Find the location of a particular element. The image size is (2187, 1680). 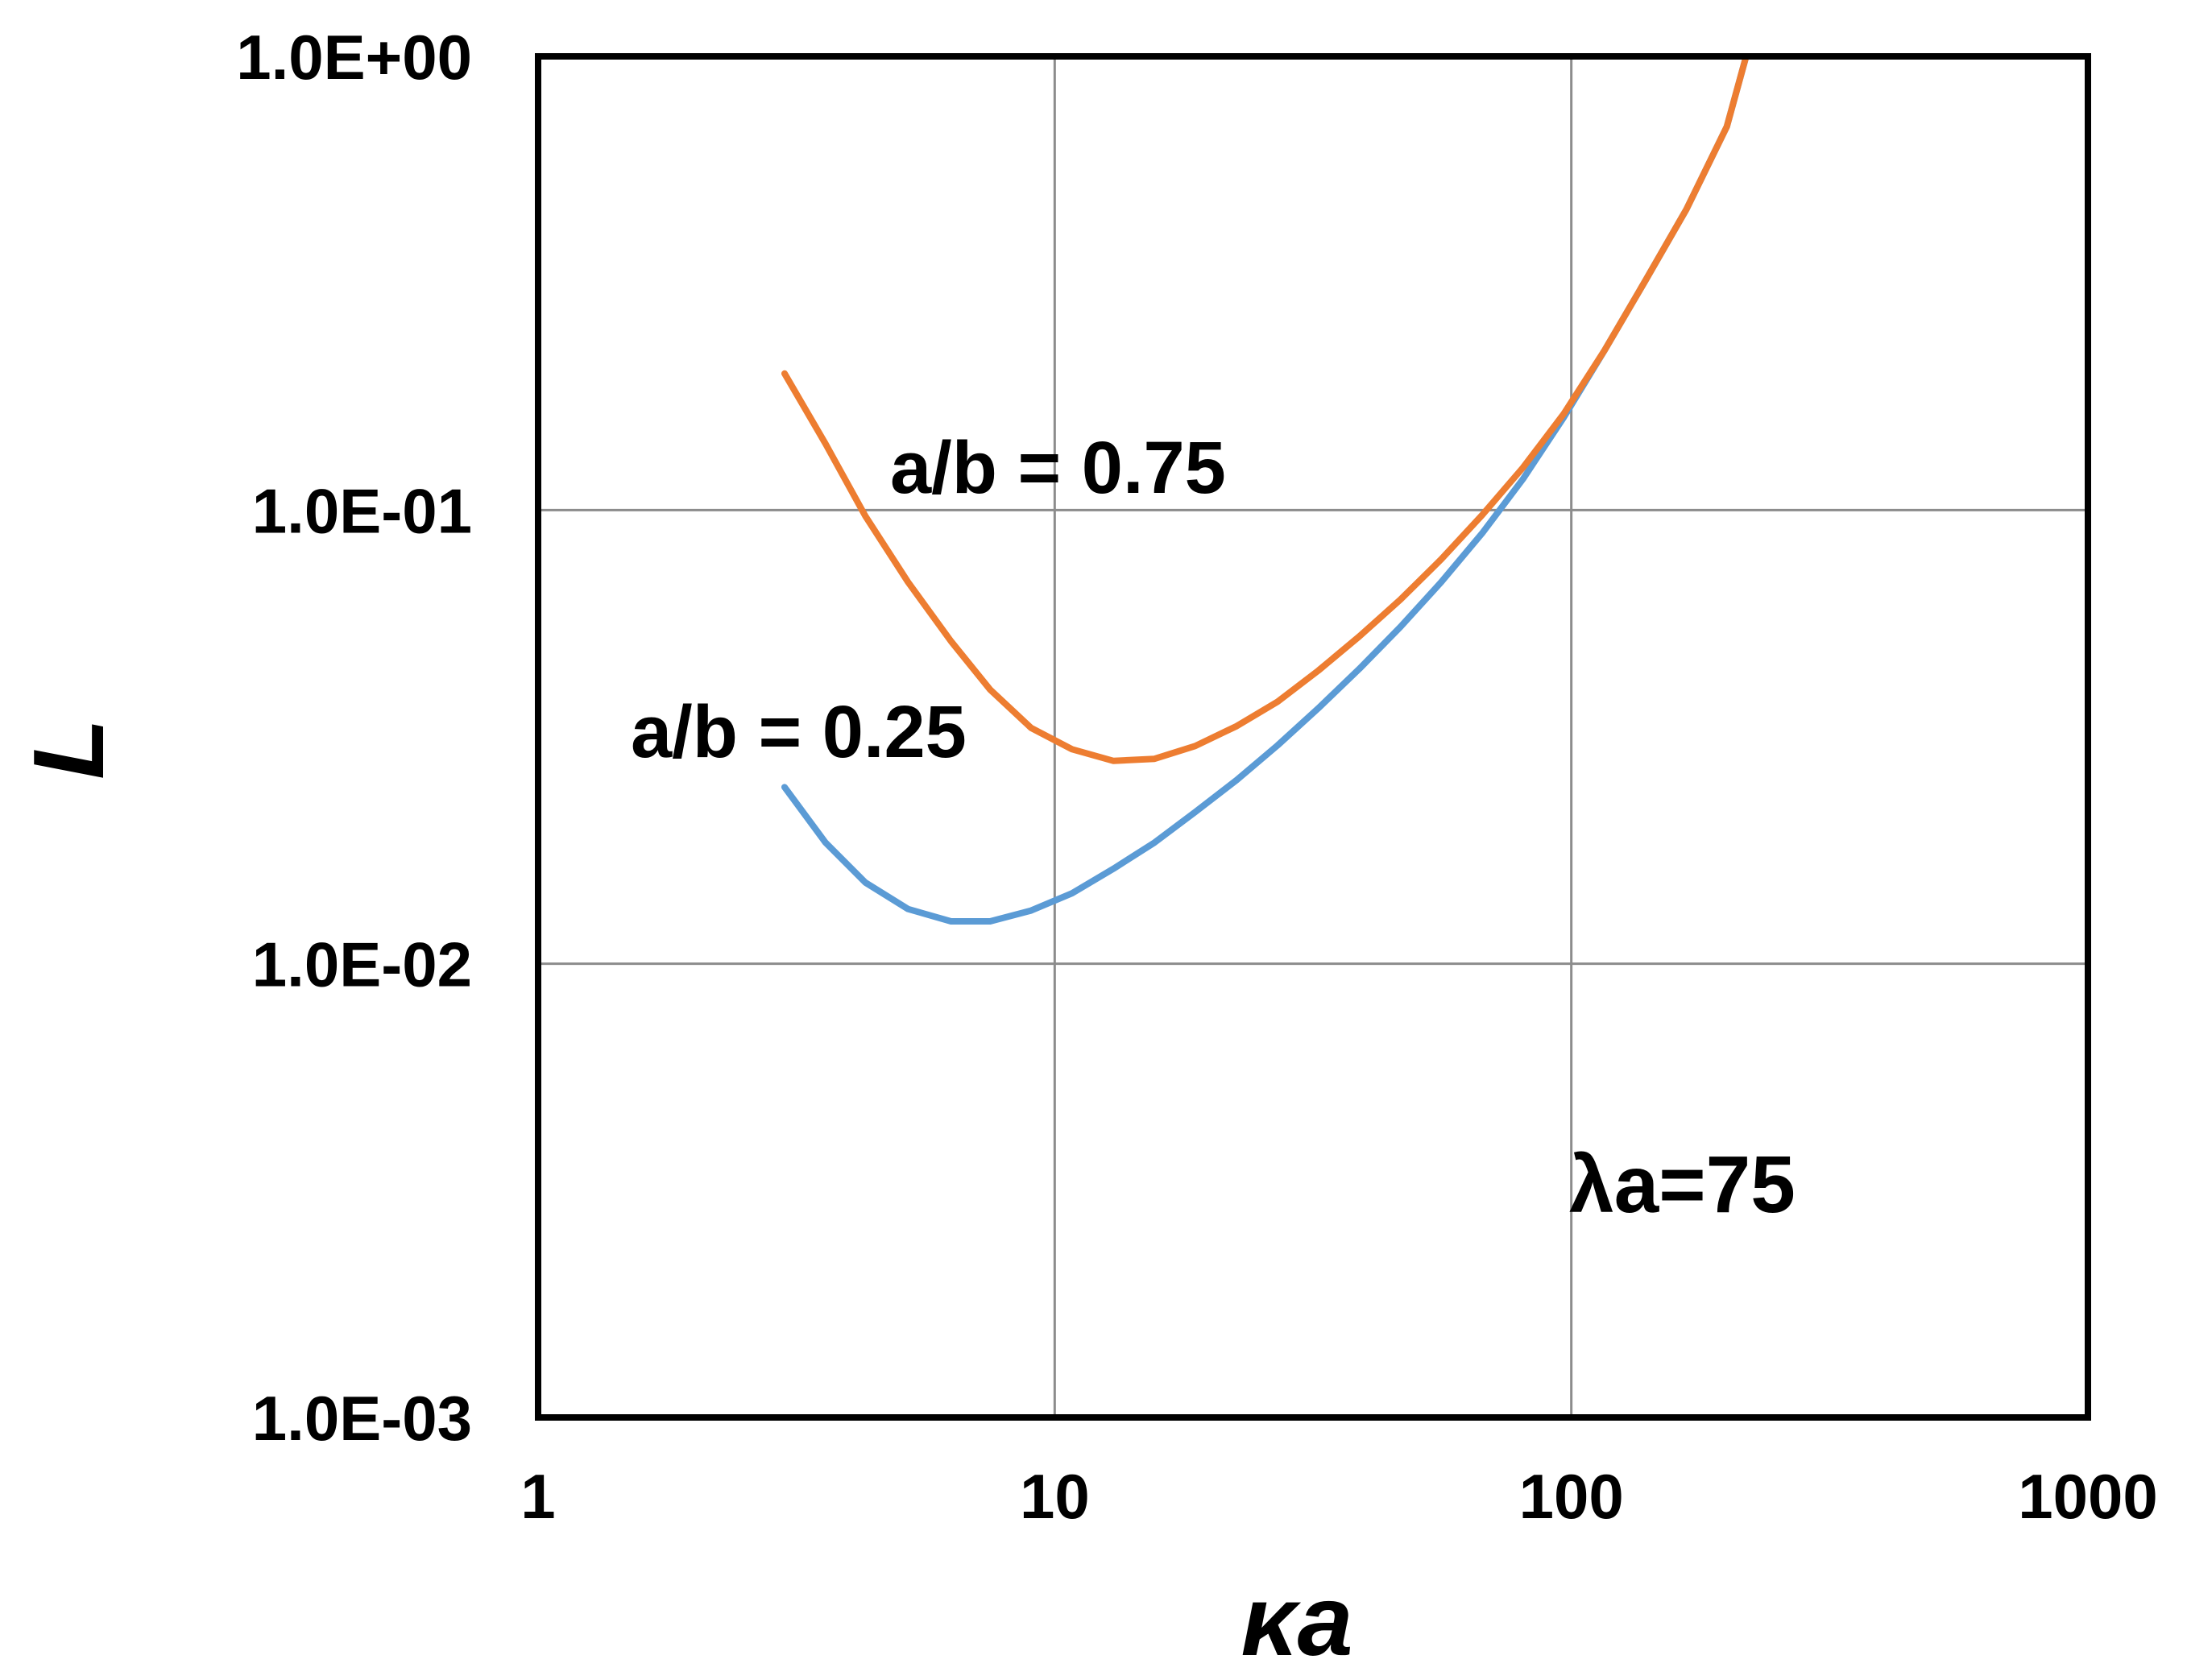

series-label-ab-075: a/b = 0.75 is located at coordinates (1058, 468).